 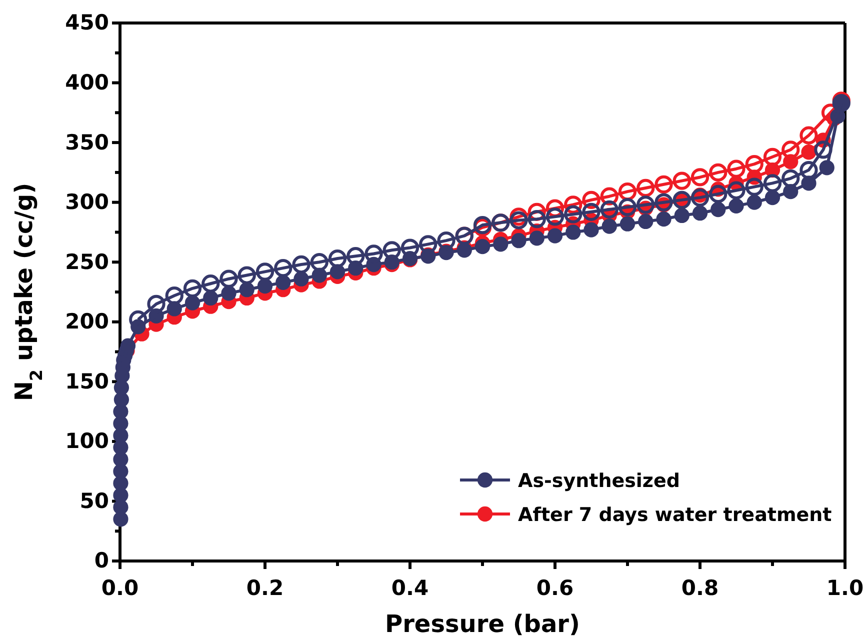 I want to click on y-tick-label: 200, so click(x=87, y=322).